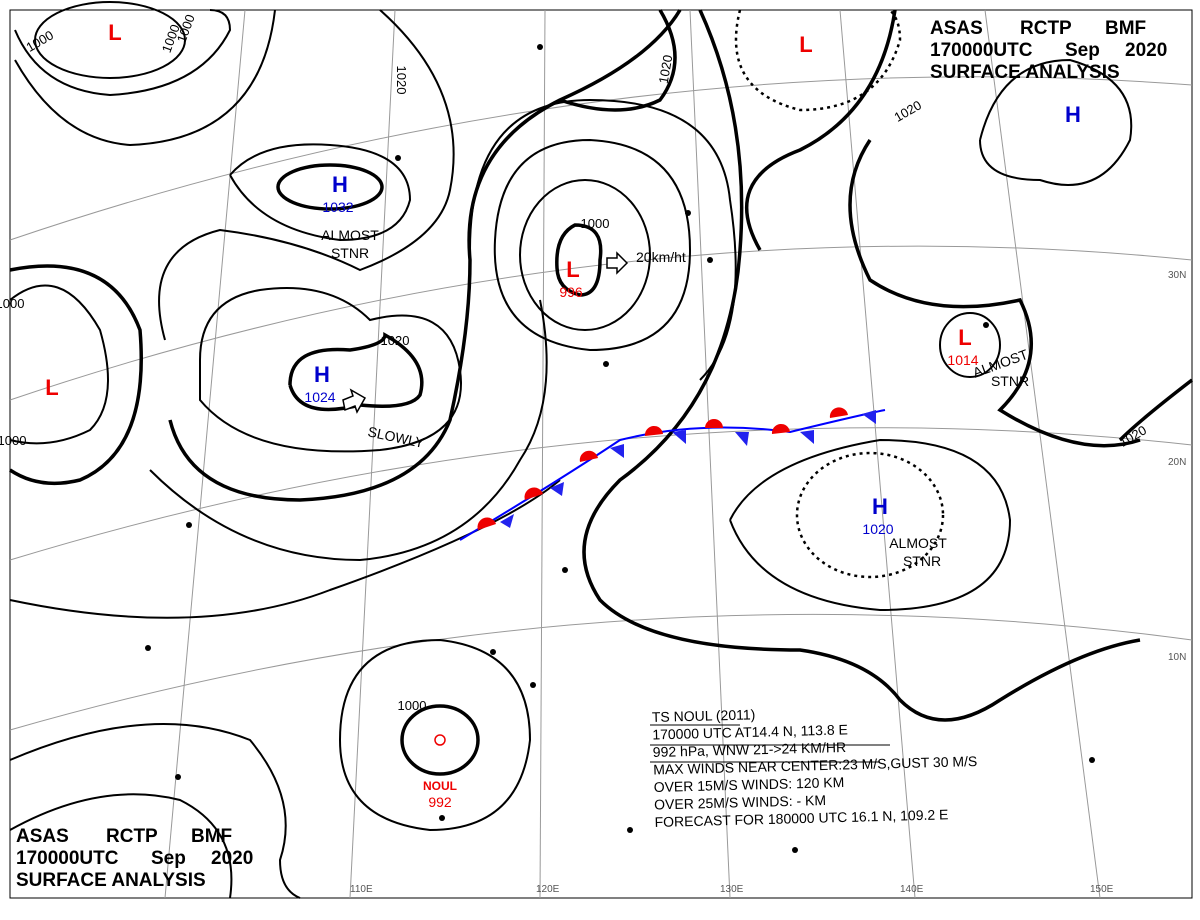 This screenshot has width=1200, height=920. Describe the element at coordinates (361, 889) in the screenshot. I see `longitude-label: 110E` at that location.